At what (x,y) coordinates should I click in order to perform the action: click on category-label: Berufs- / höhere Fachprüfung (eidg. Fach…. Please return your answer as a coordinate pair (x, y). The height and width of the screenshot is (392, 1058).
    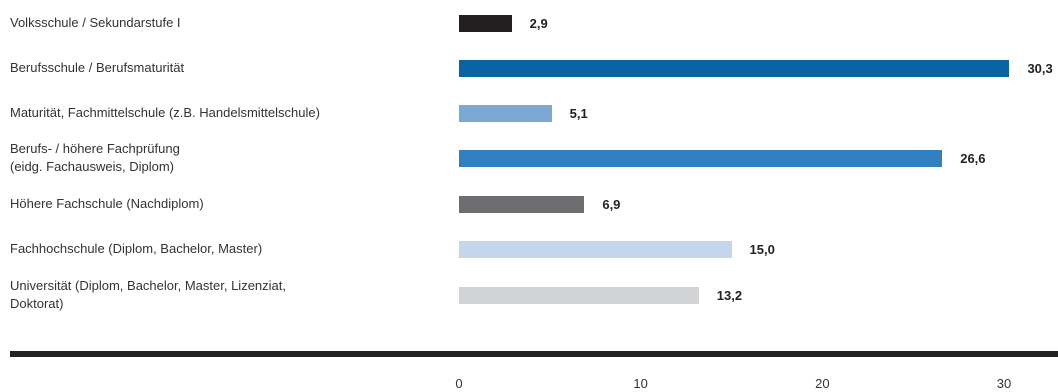
    Looking at the image, I should click on (95, 157).